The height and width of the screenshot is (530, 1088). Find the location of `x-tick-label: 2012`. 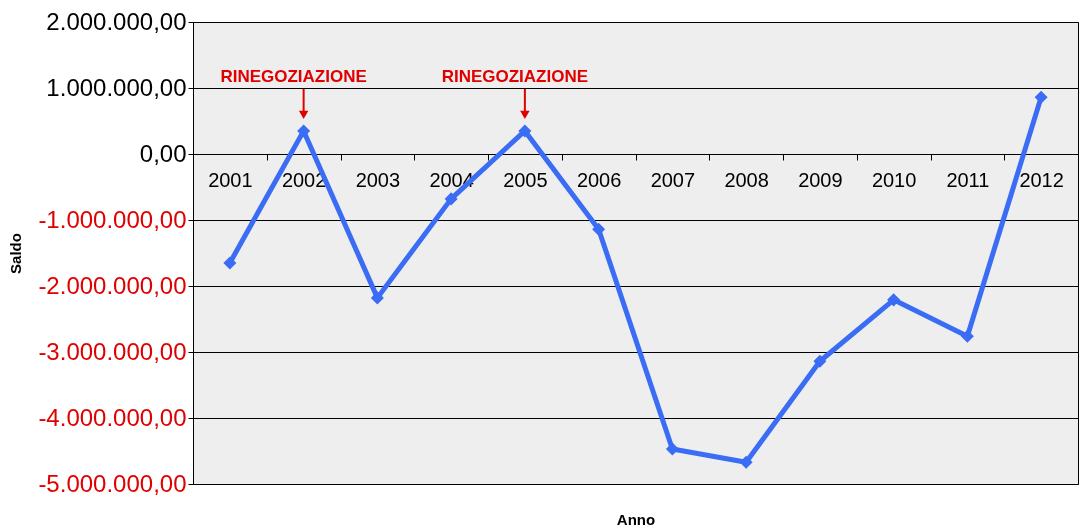

x-tick-label: 2012 is located at coordinates (1041, 179).